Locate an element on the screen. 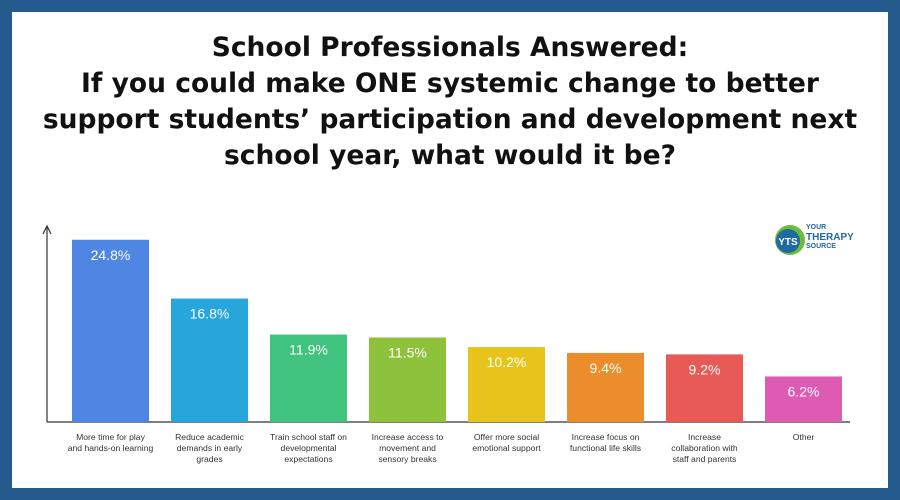  yts-logo: YTS YOUR THERAPY SOURCE is located at coordinates (814, 239).